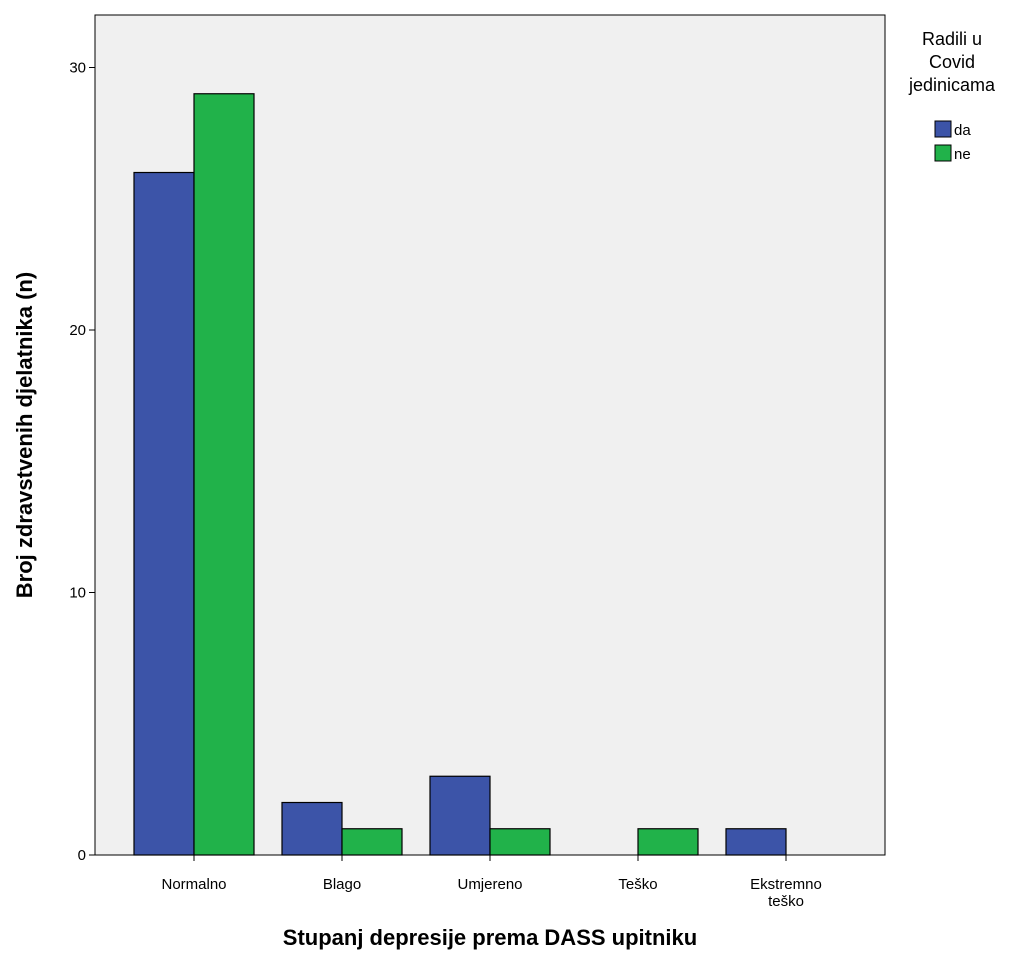 The width and height of the screenshot is (1021, 964). What do you see at coordinates (962, 154) in the screenshot?
I see `legend-label-ne: ne` at bounding box center [962, 154].